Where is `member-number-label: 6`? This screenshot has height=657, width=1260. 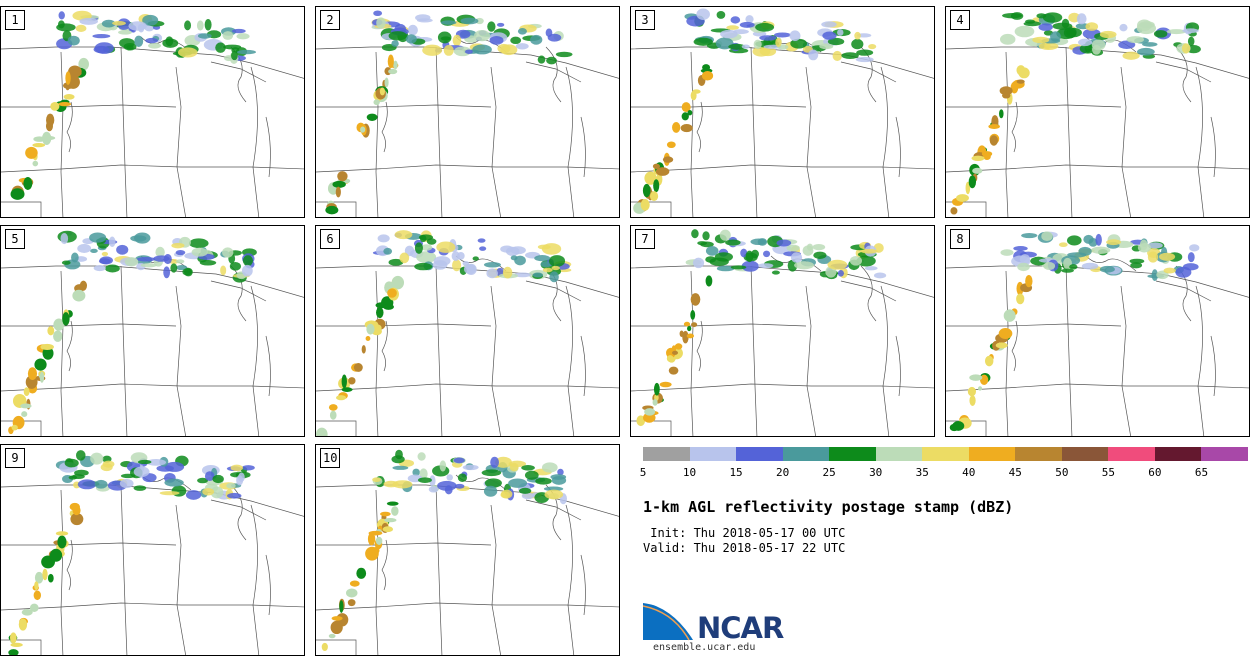 member-number-label: 6 is located at coordinates (330, 239).